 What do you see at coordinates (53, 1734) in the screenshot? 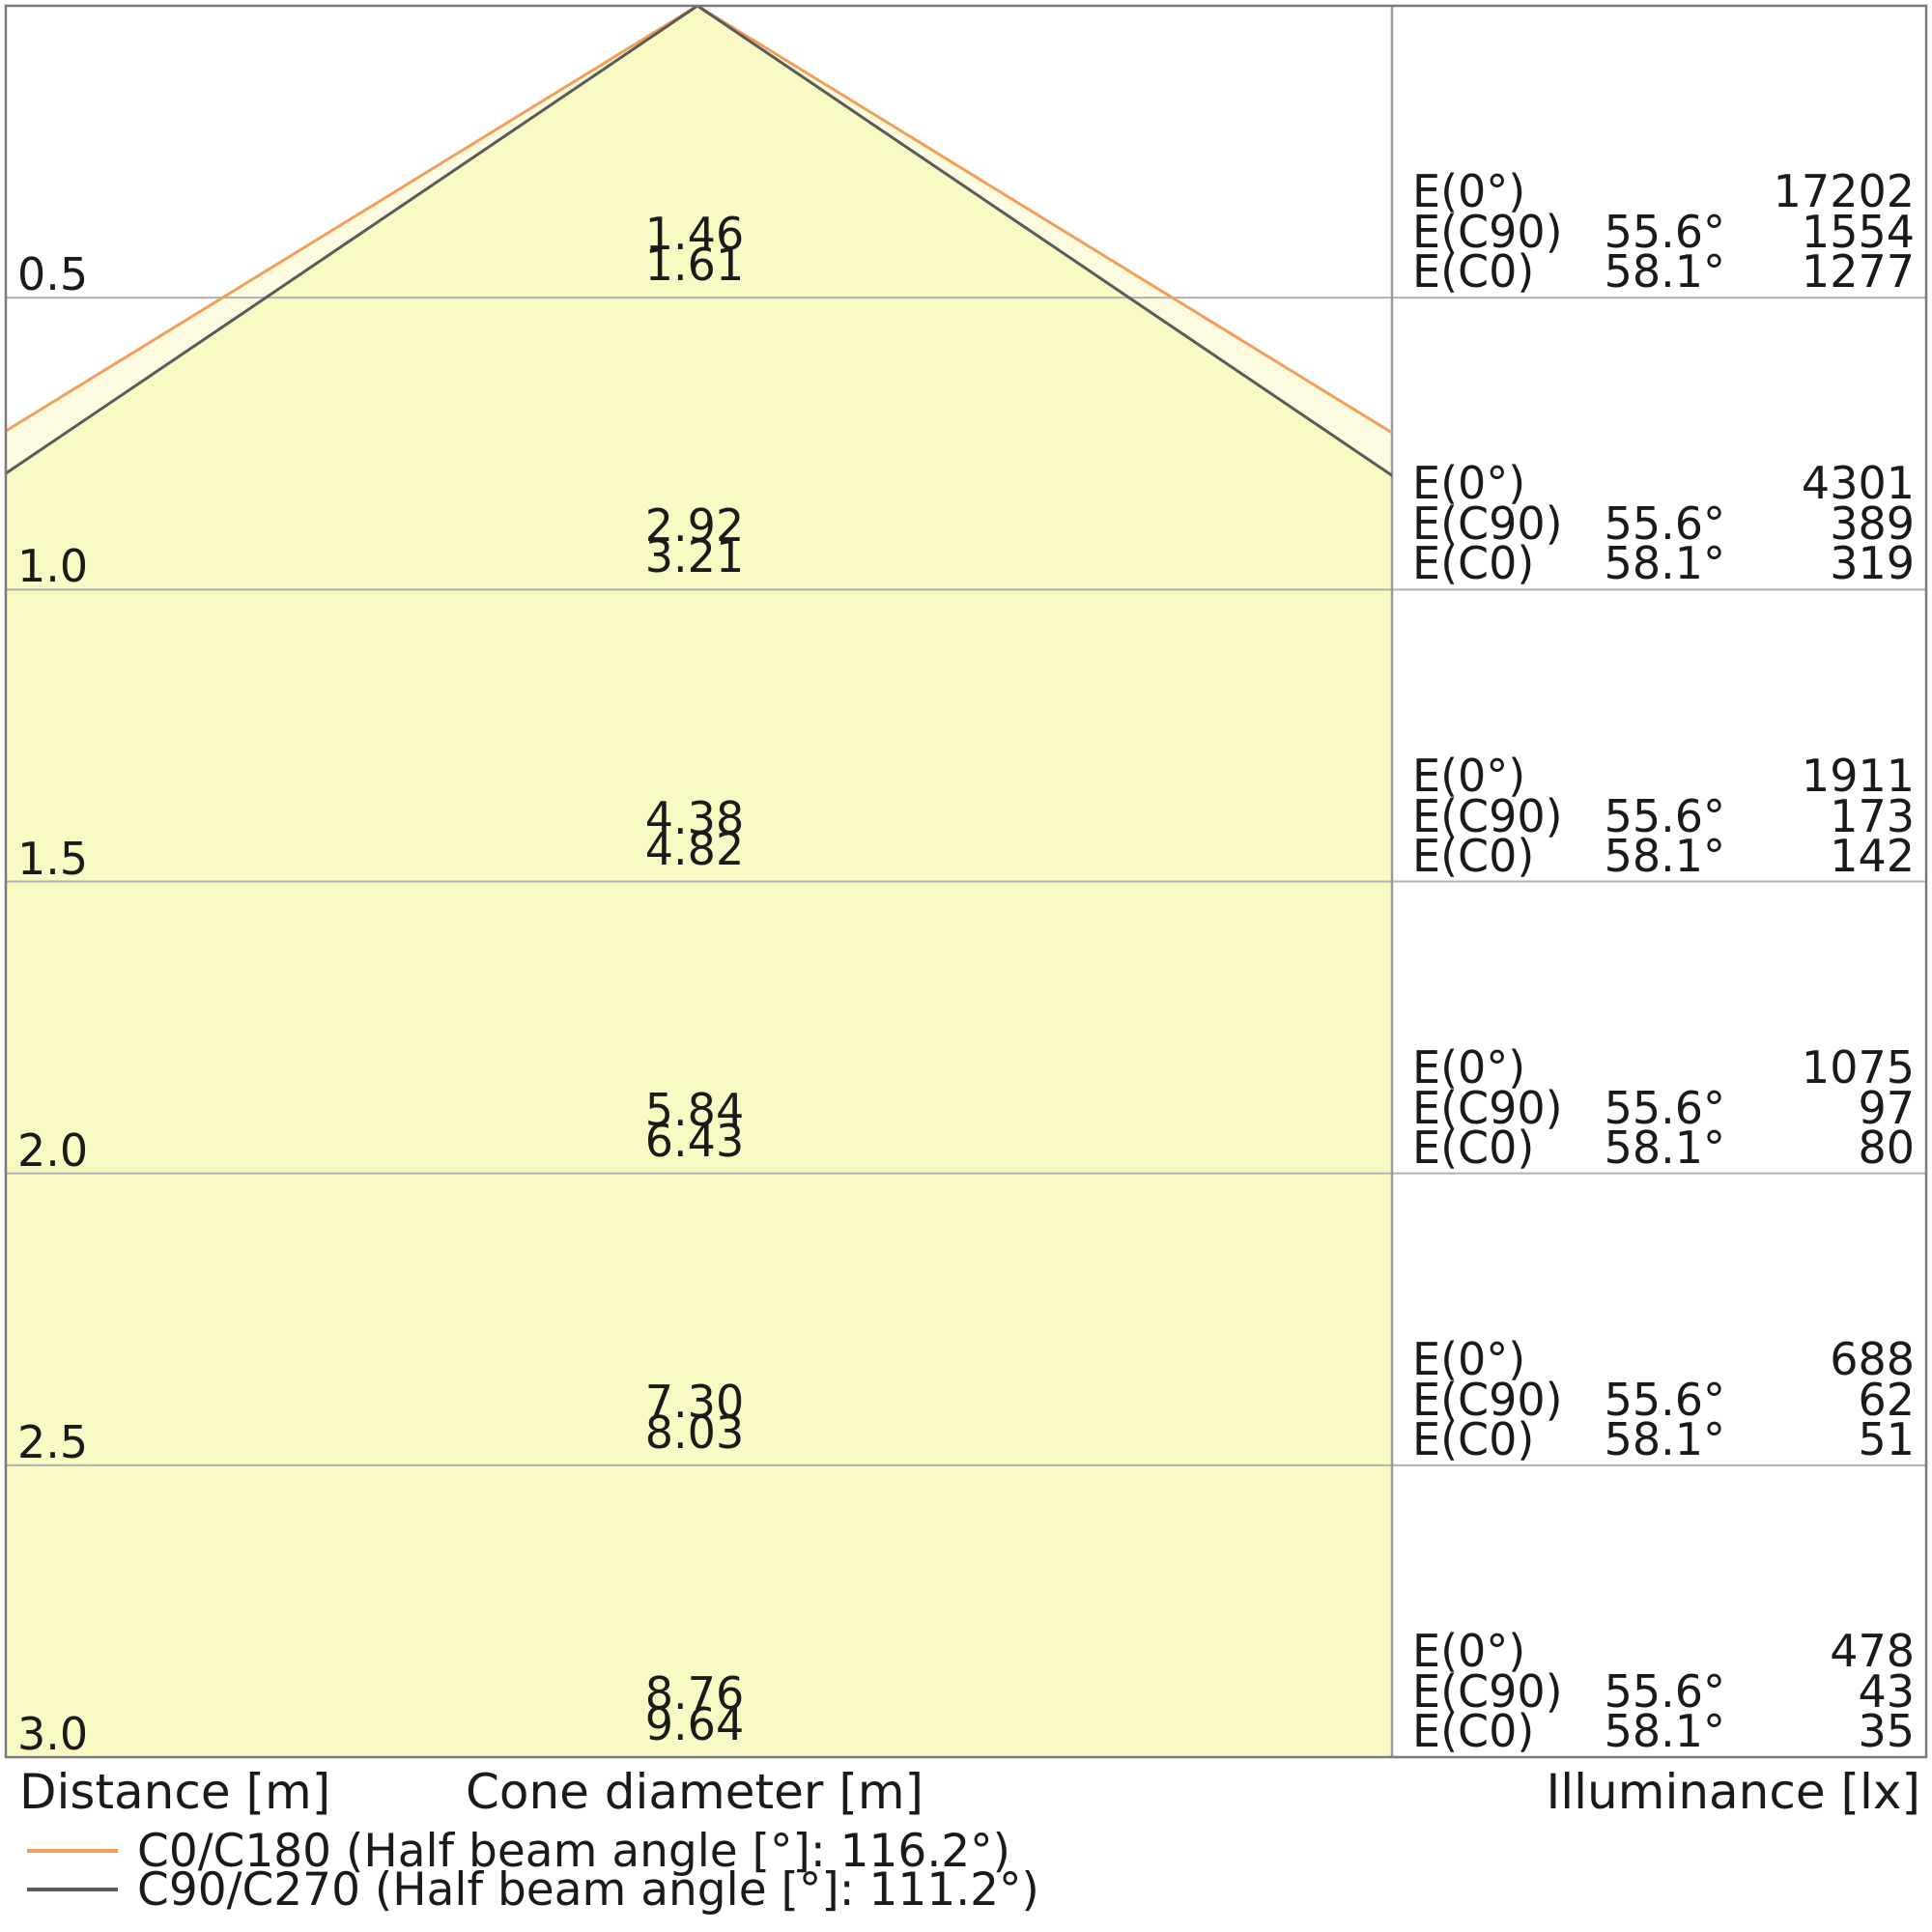
I see `distance-tick-label: 3.0` at bounding box center [53, 1734].